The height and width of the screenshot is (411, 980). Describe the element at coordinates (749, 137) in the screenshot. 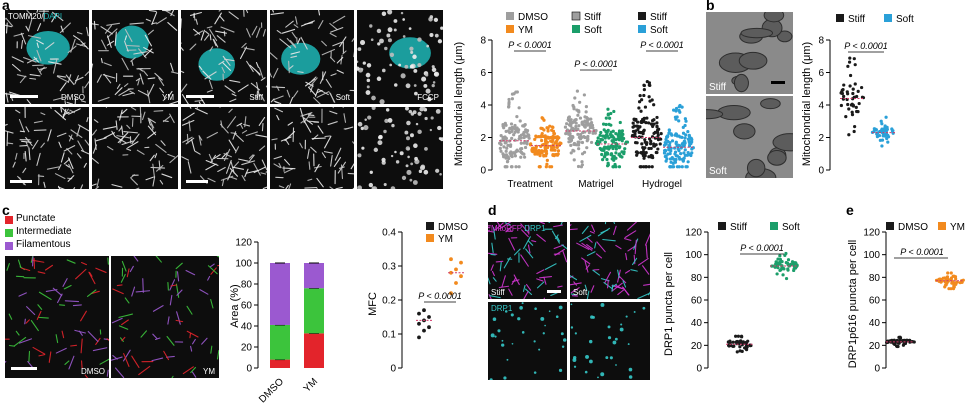

I see `em-image-soft: Soft` at that location.